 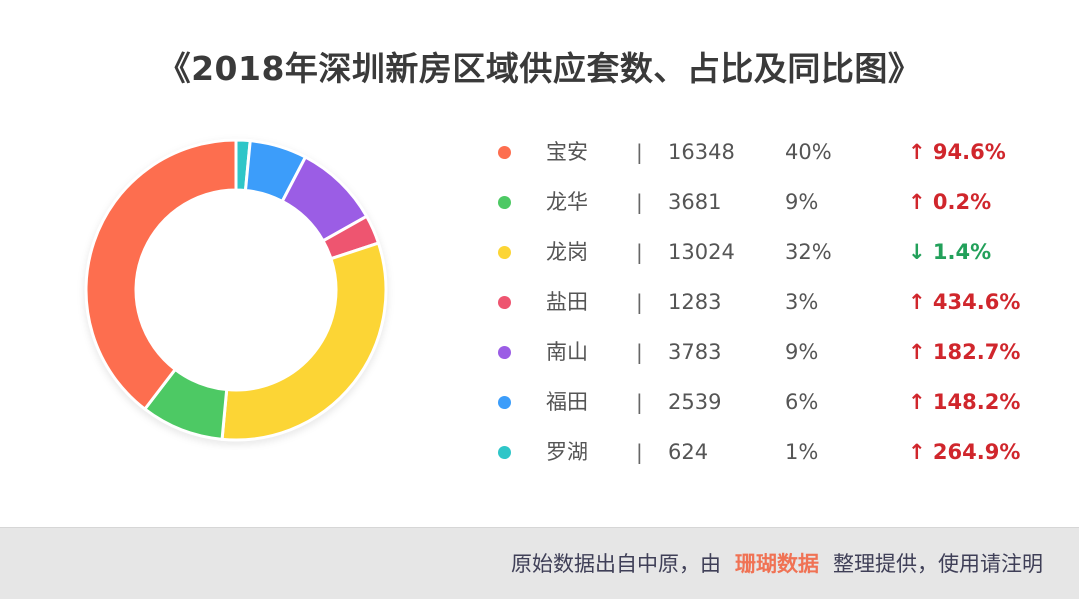 I want to click on legend-yoy-change: ↑ 148.2%, so click(x=964, y=402).